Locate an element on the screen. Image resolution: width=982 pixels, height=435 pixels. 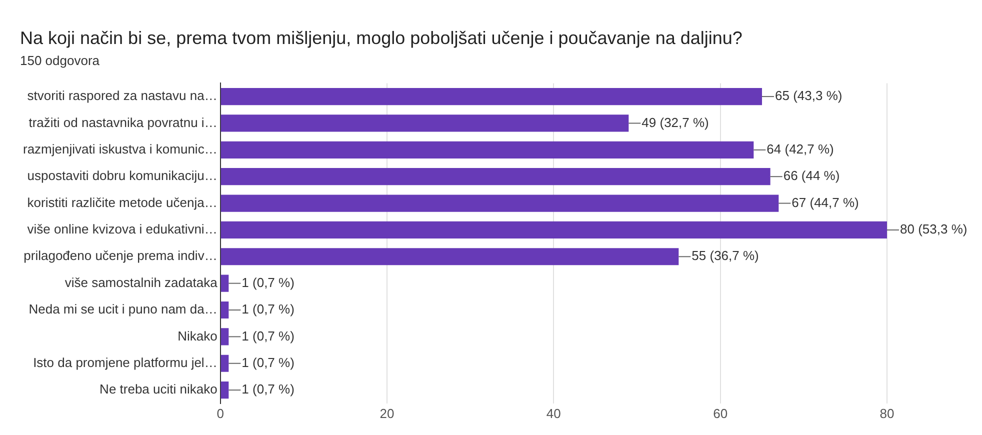
data-label: 80 (53,3 %) is located at coordinates (934, 229).